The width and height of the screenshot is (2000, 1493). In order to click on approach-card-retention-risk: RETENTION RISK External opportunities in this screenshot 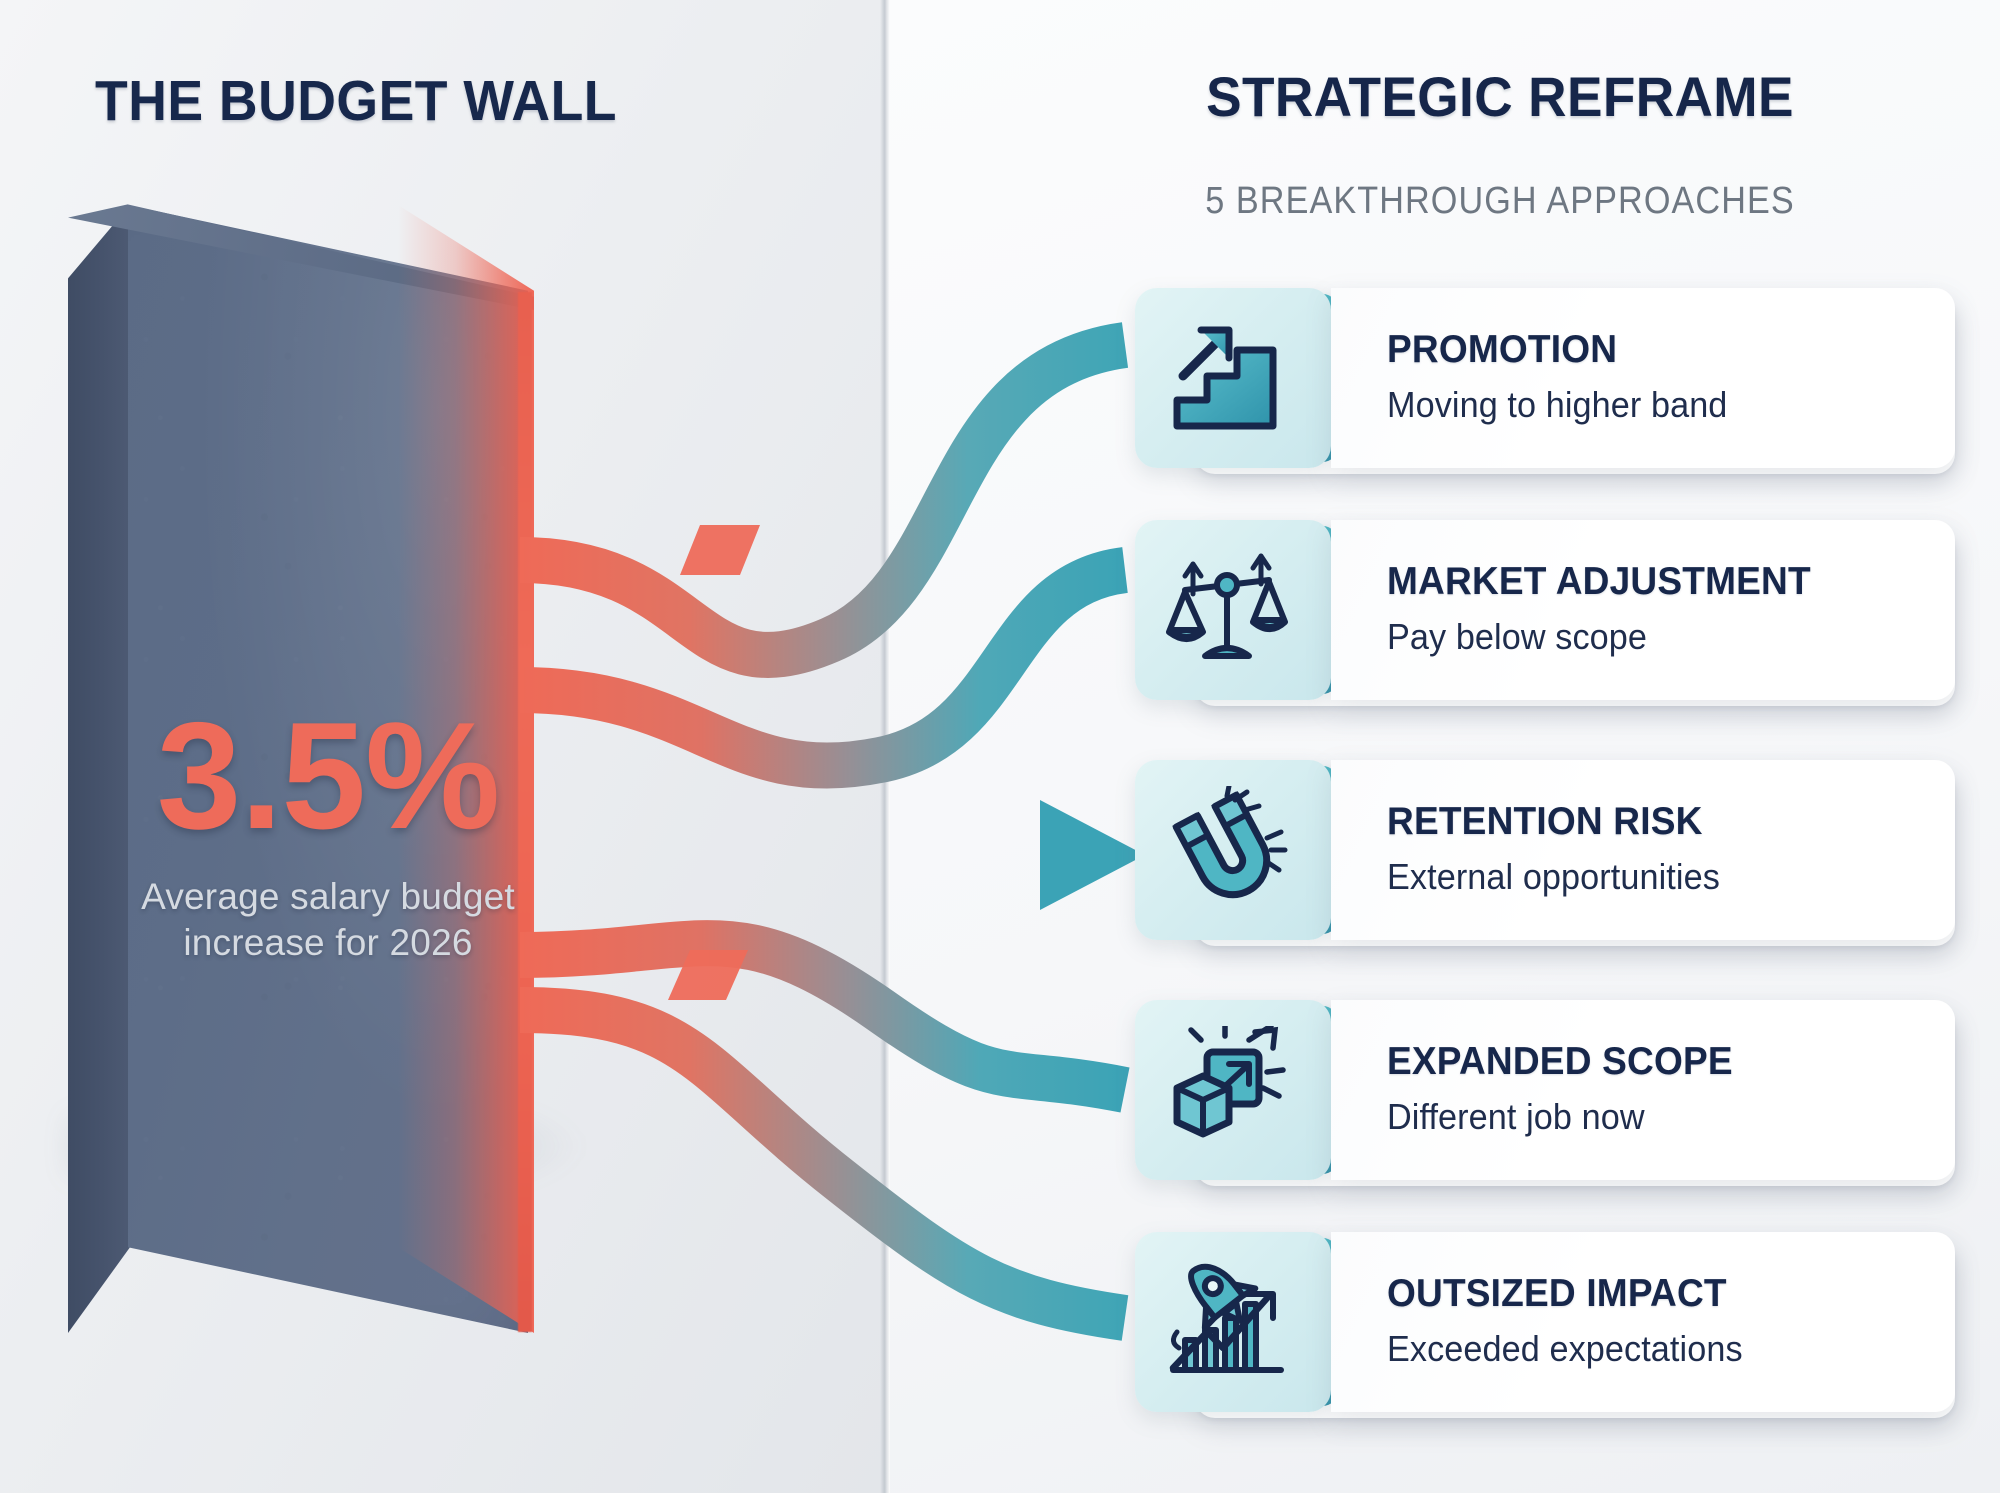, I will do `click(1545, 853)`.